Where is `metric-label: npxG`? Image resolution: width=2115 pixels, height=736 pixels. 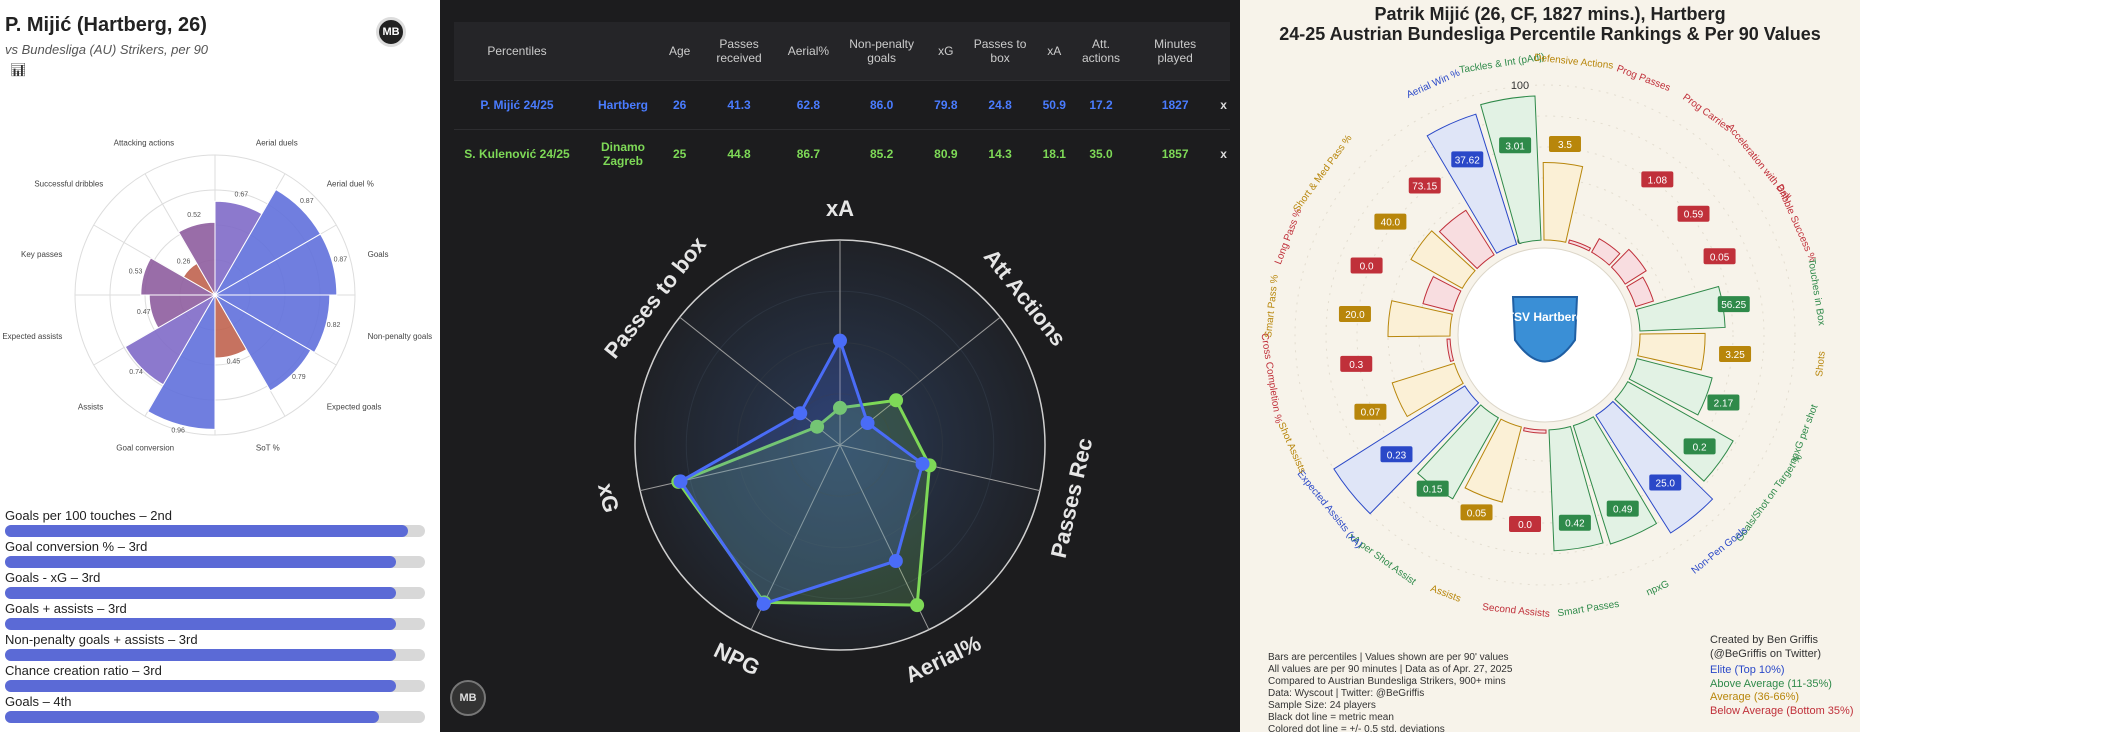
metric-label: npxG is located at coordinates (1658, 589).